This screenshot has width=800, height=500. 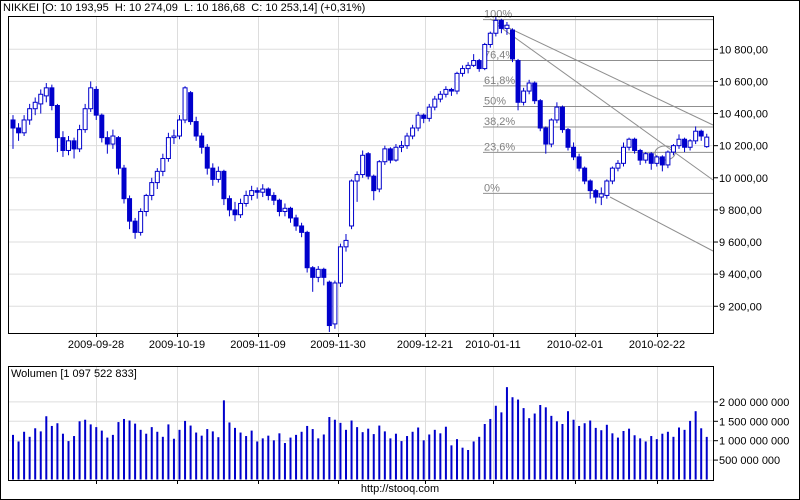 I want to click on fib-level-label: 0%, so click(x=492, y=188).